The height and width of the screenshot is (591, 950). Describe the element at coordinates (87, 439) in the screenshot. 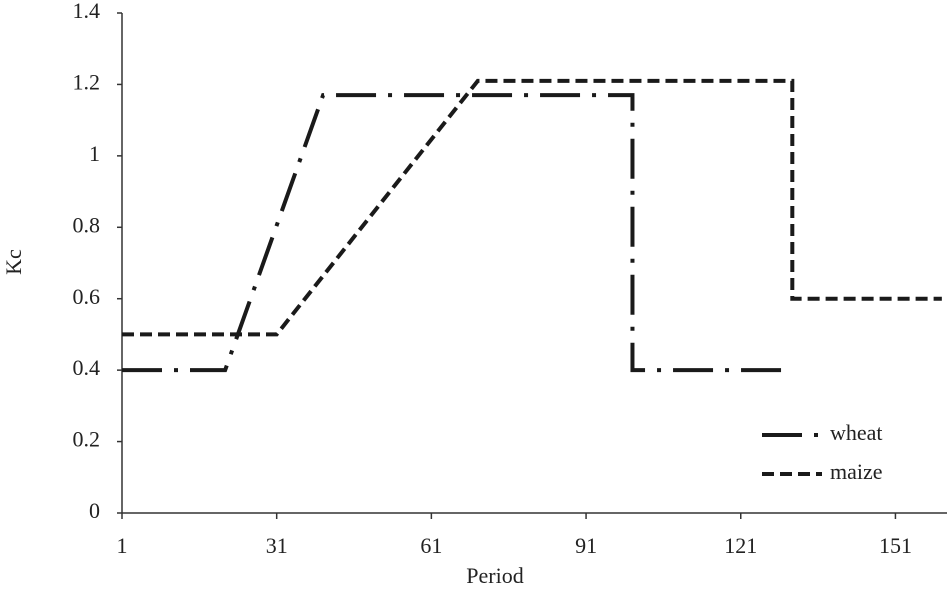

I see `y-tick-label: 0.2` at that location.